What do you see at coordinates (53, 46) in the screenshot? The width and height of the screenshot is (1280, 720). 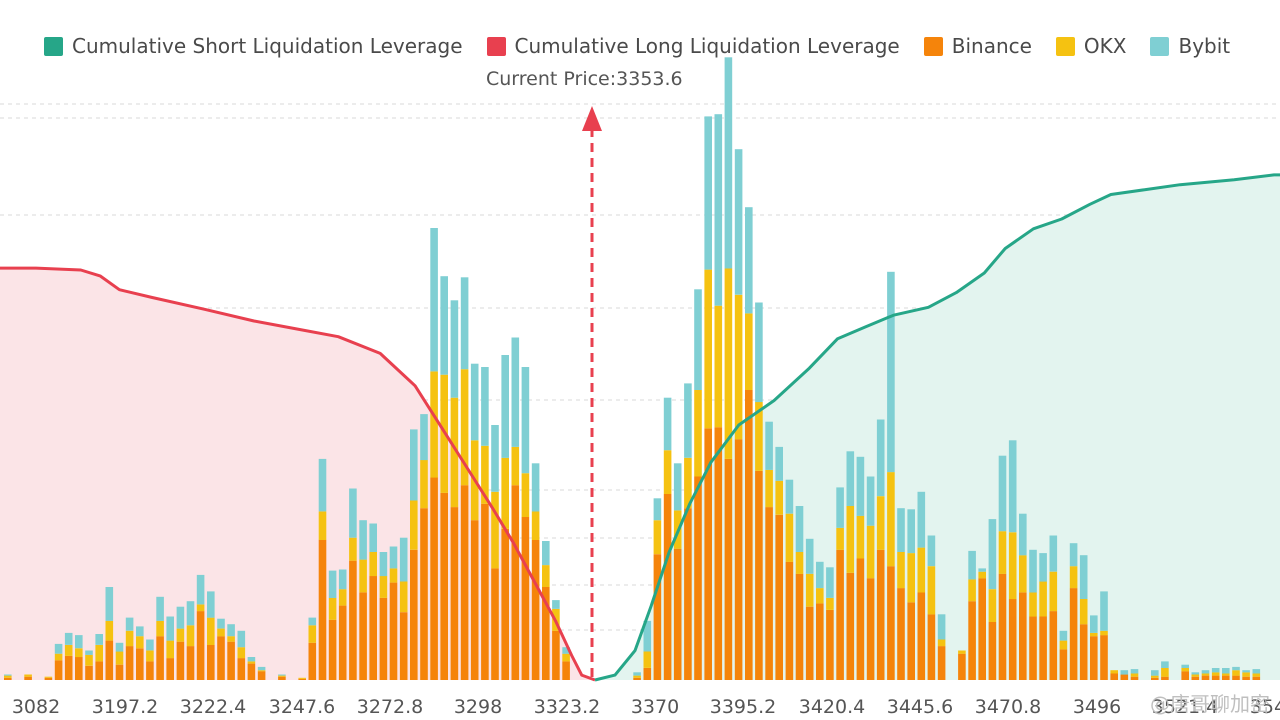 I see `legend-swatch-short` at bounding box center [53, 46].